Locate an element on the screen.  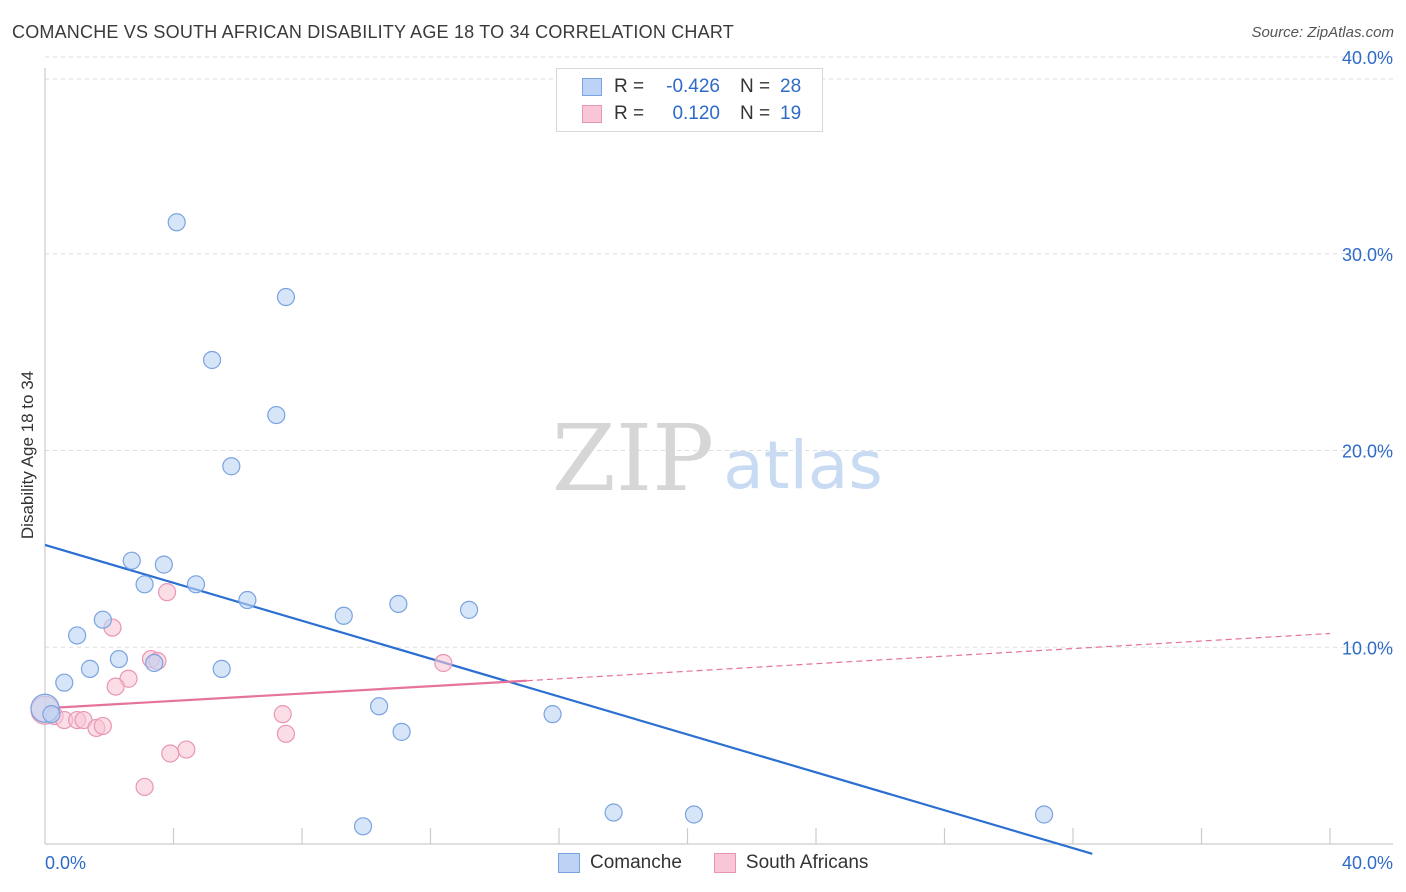
r-value: -0.426 is located at coordinates (693, 86).